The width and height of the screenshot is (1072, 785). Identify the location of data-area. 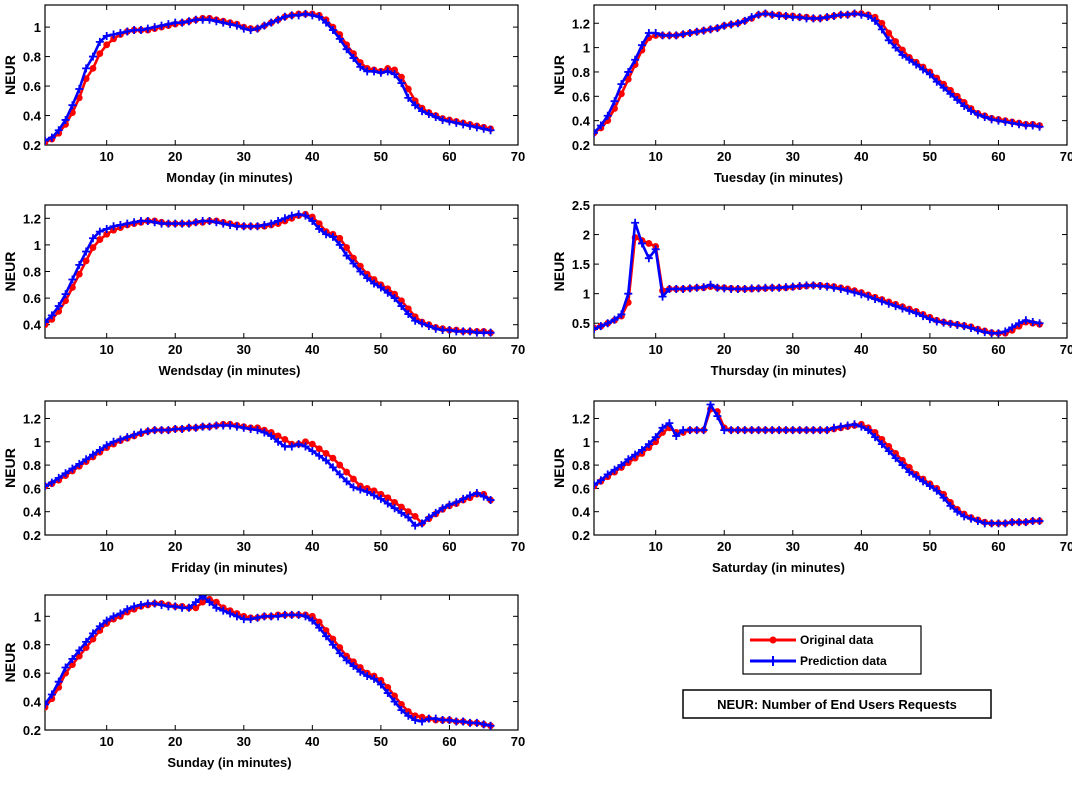
(270, 77).